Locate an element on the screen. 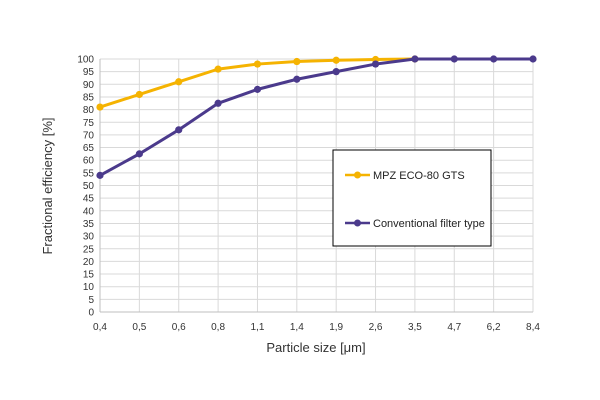 This screenshot has width=600, height=400. y-tick-label: 95 is located at coordinates (89, 72).